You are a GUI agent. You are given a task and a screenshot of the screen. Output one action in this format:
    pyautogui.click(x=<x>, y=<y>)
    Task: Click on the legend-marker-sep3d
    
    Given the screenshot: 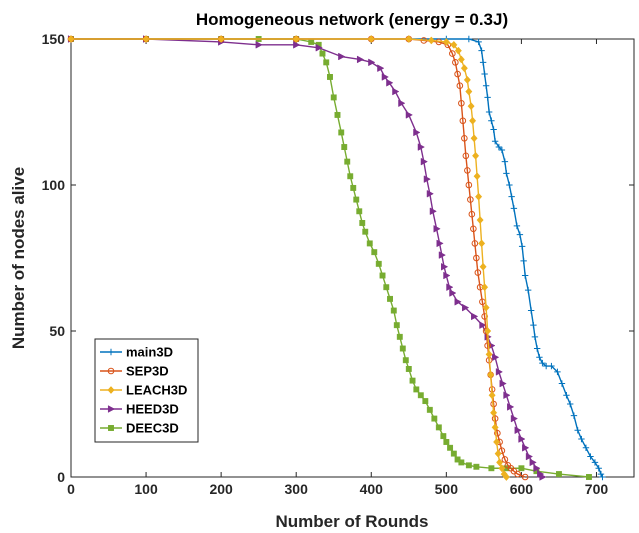 What is the action you would take?
    pyautogui.click(x=111, y=371)
    